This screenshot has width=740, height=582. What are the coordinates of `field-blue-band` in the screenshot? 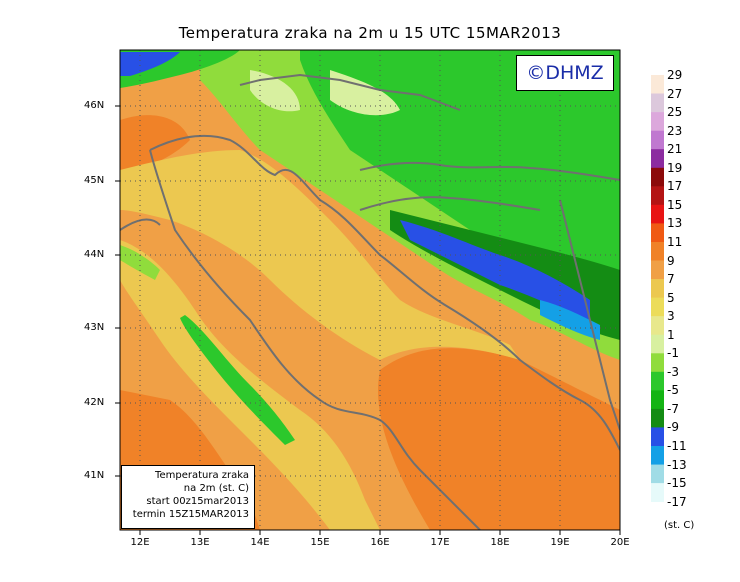 It's located at (495, 270).